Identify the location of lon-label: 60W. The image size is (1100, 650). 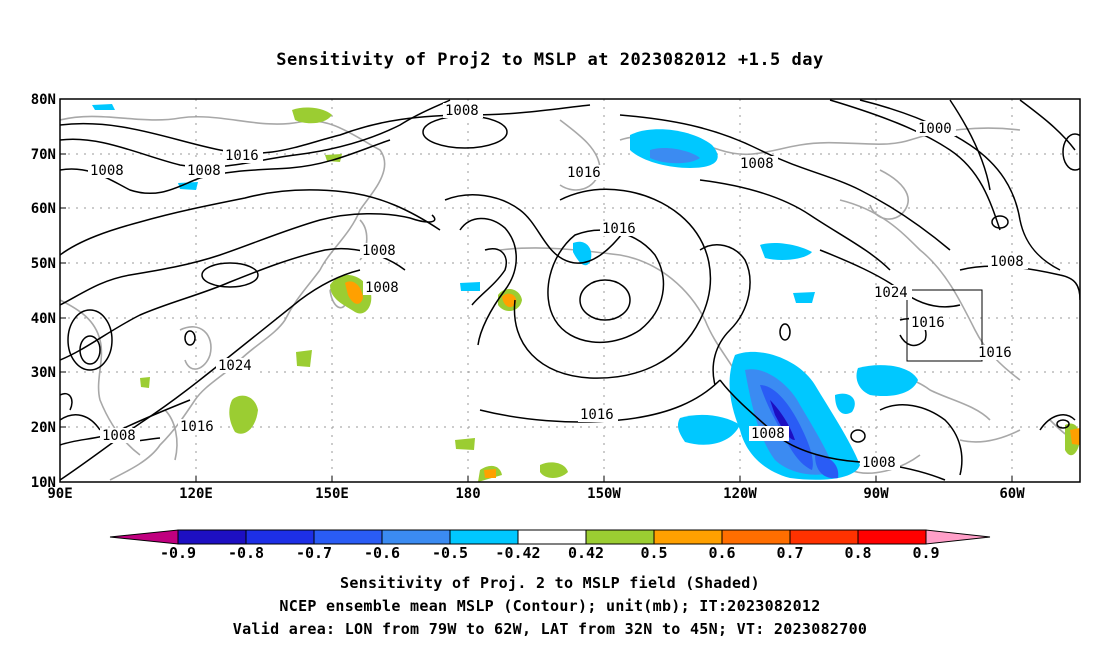
(1012, 494).